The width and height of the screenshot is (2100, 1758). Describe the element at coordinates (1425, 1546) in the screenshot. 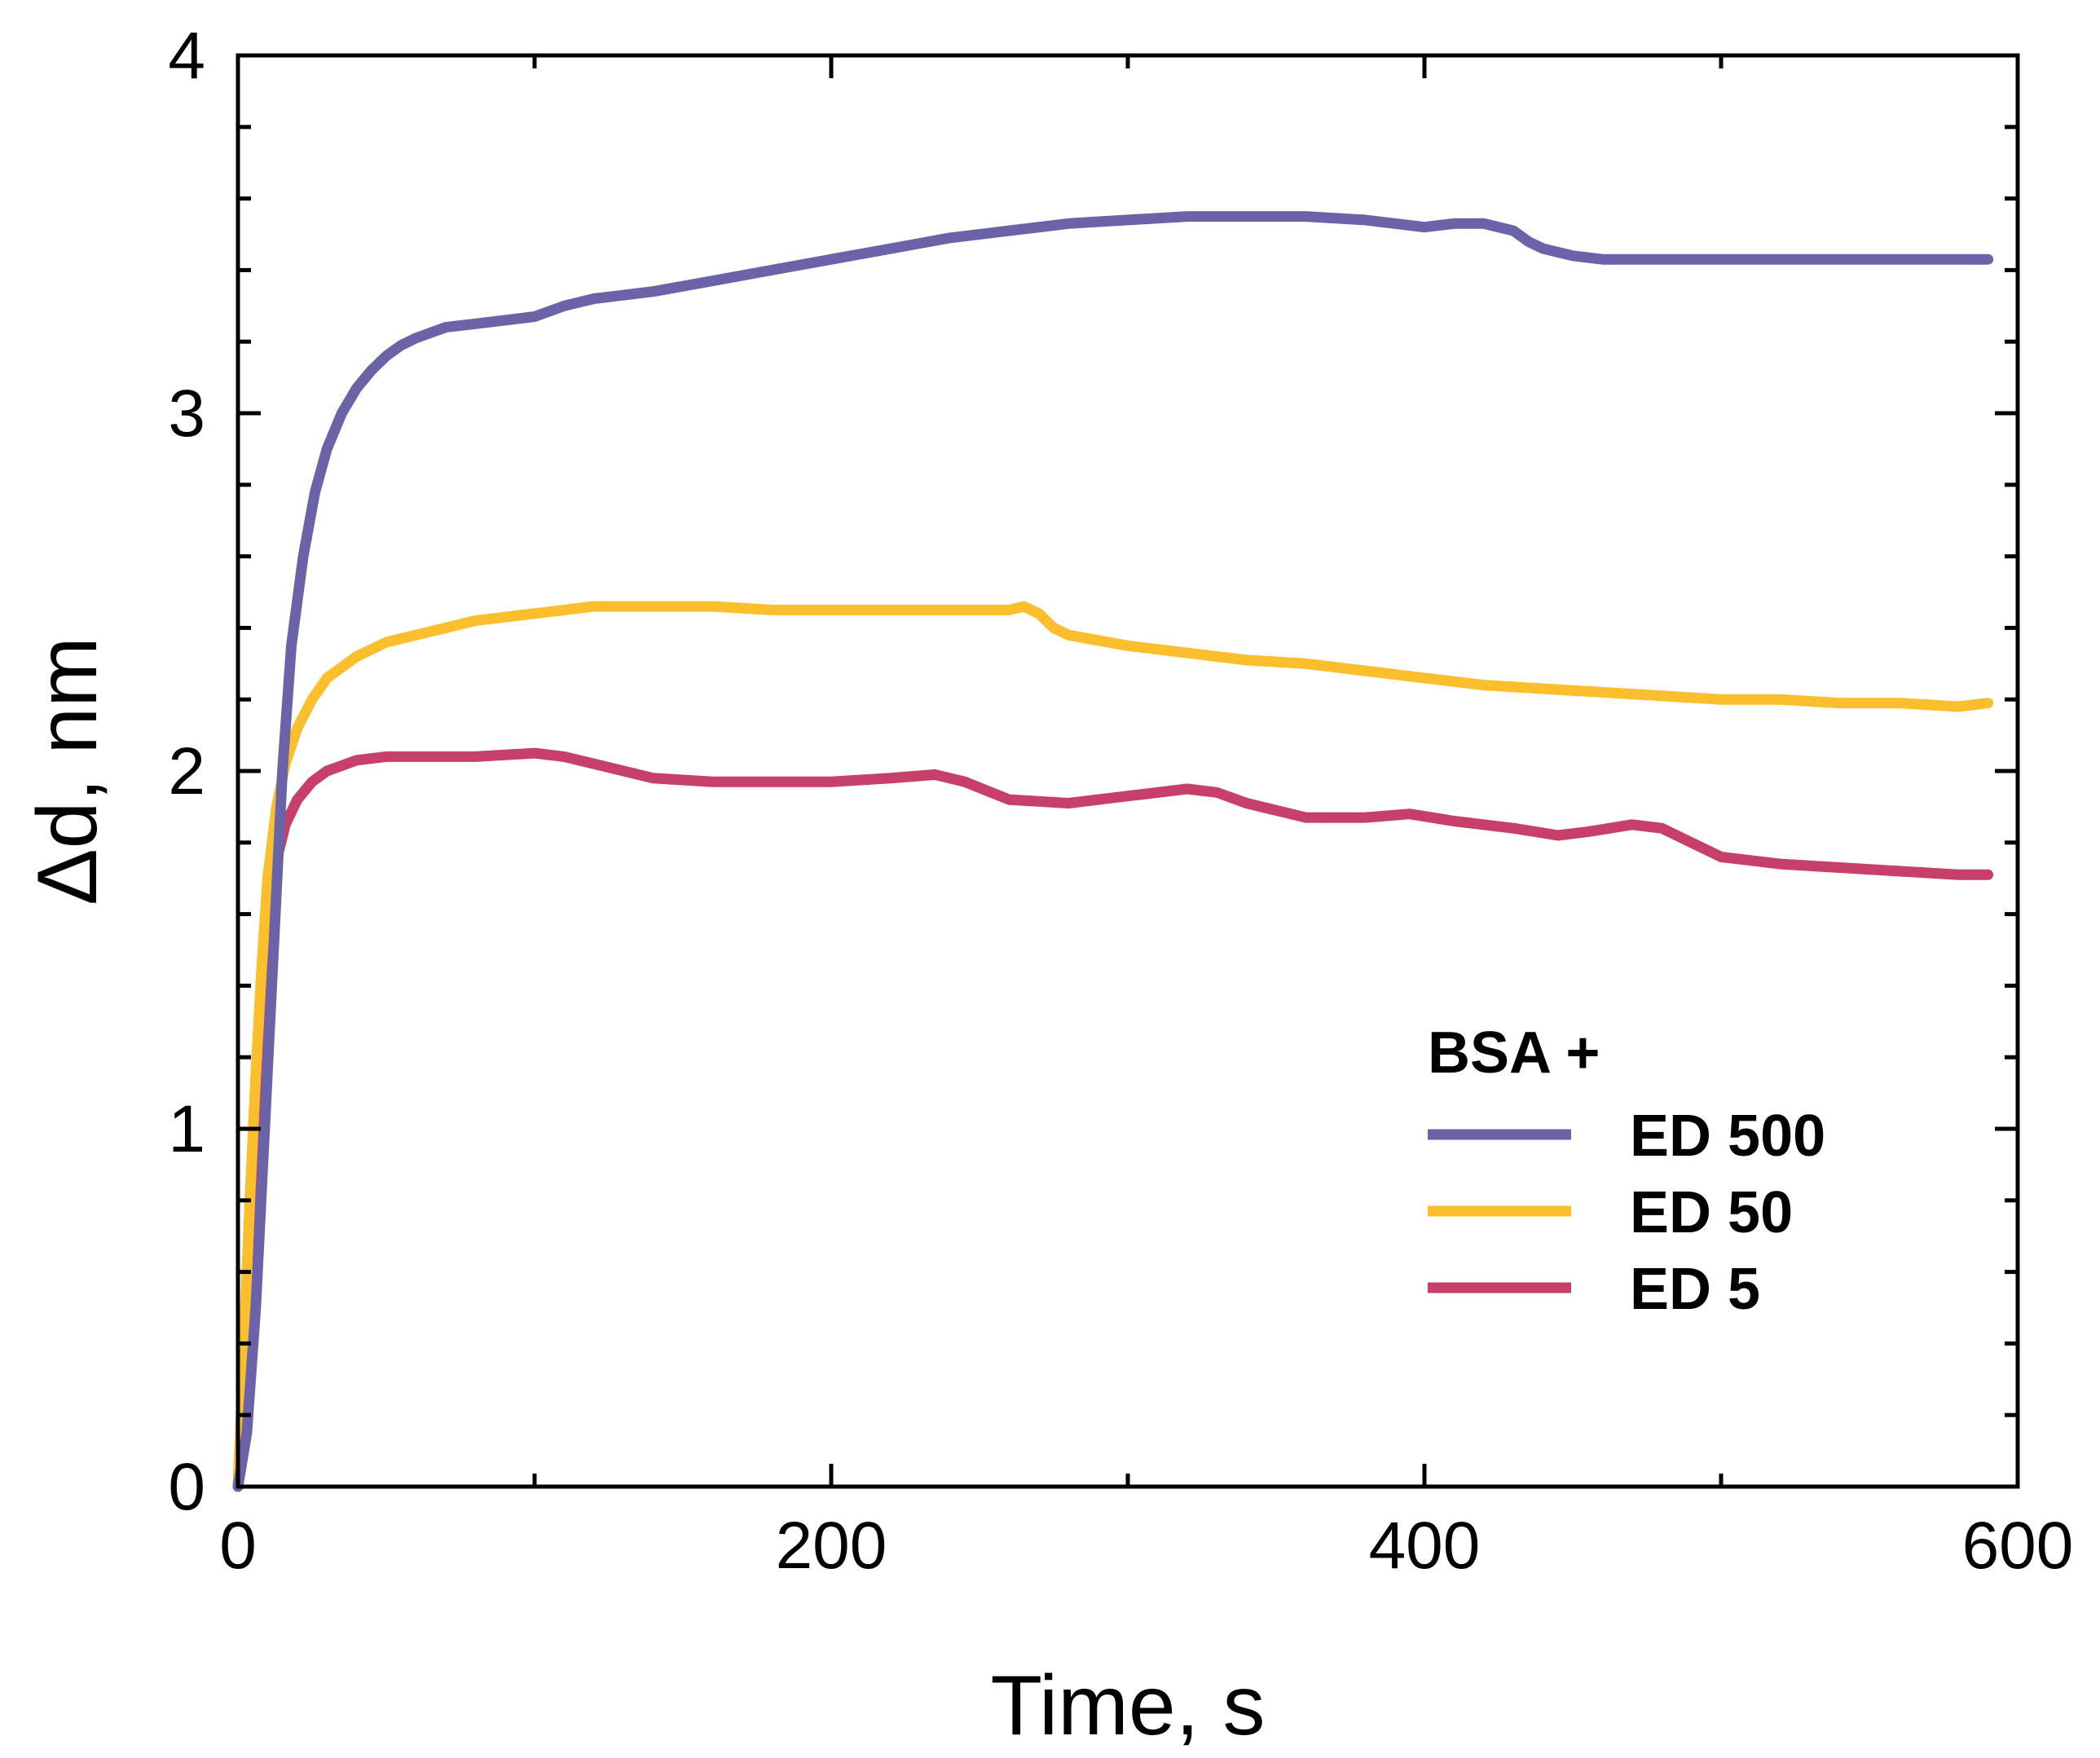

I see `x-tick-label: 400` at that location.